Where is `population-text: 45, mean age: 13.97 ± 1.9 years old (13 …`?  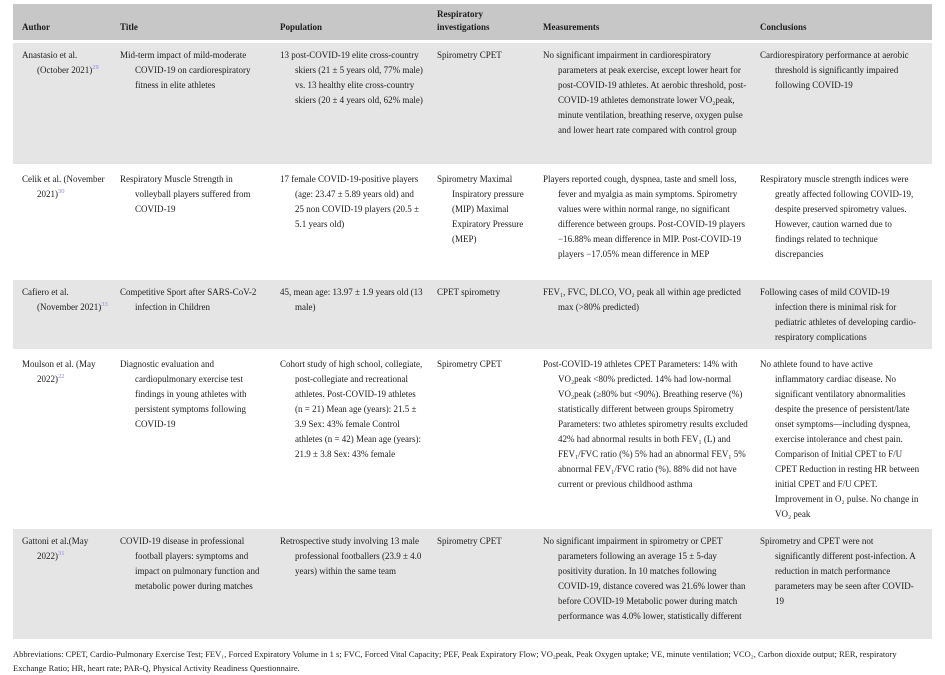 population-text: 45, mean age: 13.97 ± 1.9 years old (13 … is located at coordinates (351, 299).